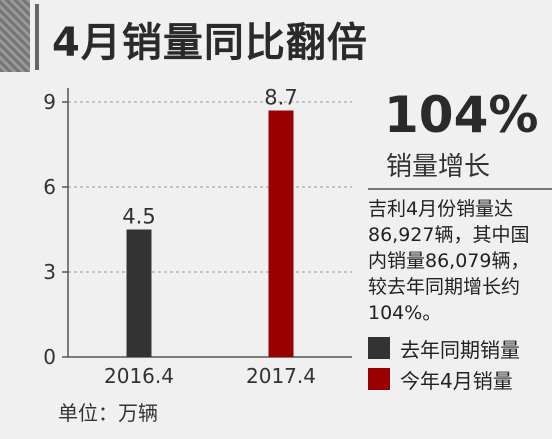 This screenshot has width=552, height=439. Describe the element at coordinates (456, 380) in the screenshot. I see `legend-label-this-year: 今年4月销量` at that location.